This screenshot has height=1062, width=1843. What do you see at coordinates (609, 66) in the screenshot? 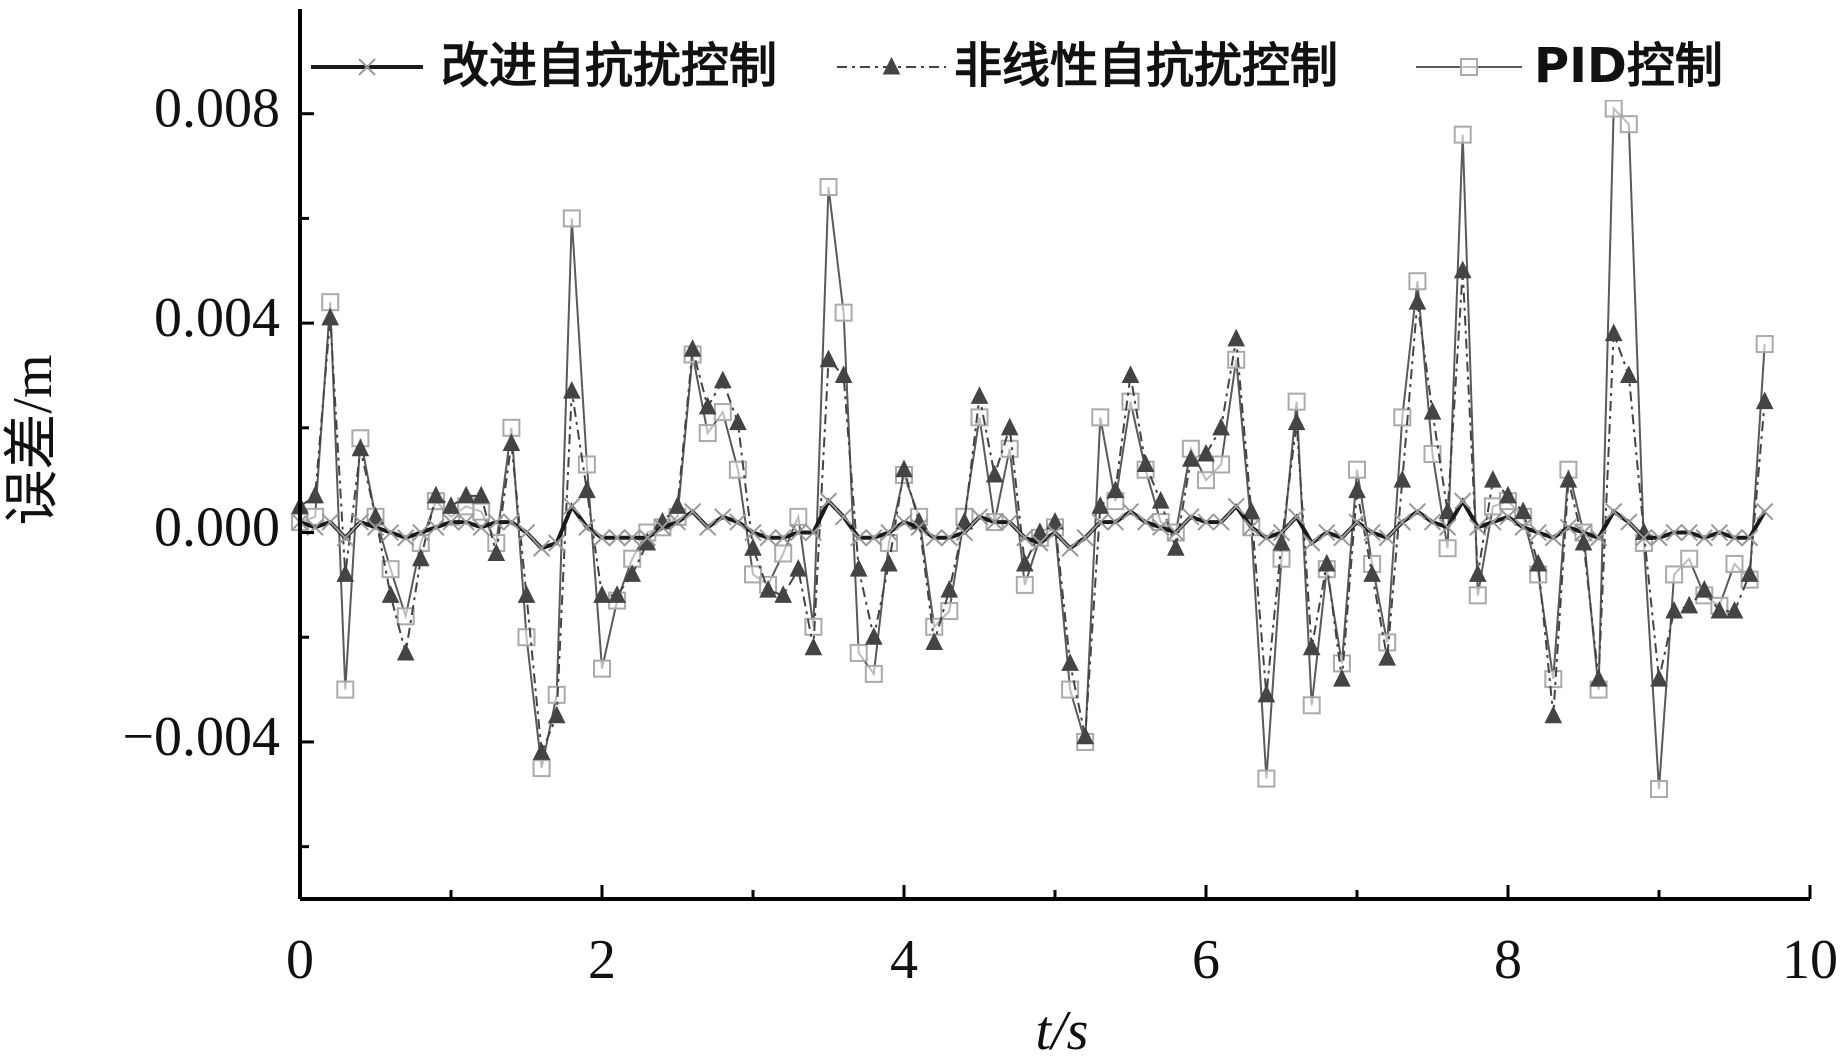
I see `legend-label: 改进自抗扰控制` at bounding box center [609, 66].